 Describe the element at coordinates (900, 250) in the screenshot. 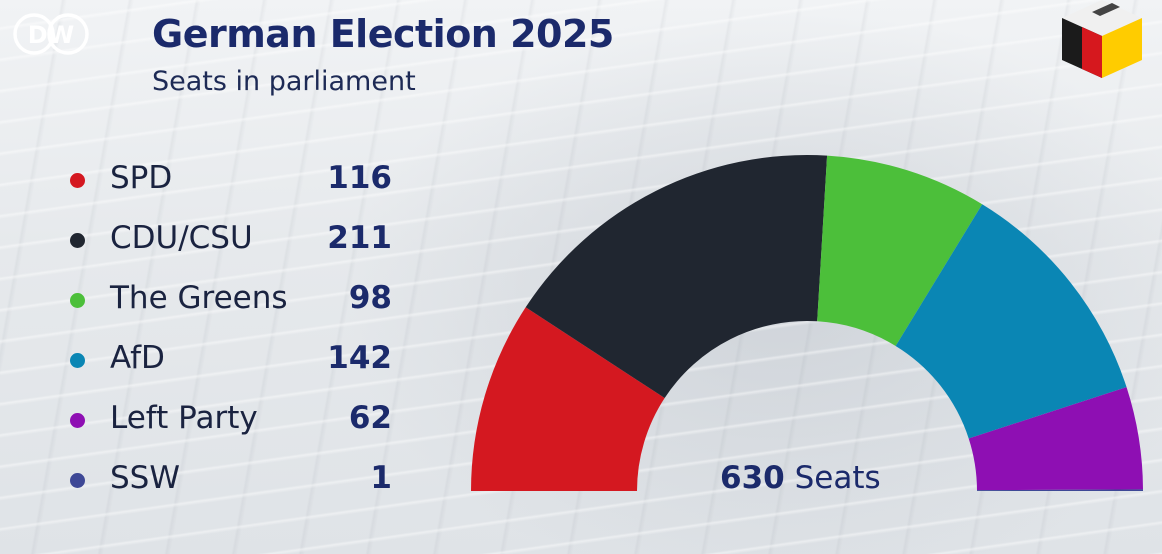

I see `segment-the-greens` at that location.